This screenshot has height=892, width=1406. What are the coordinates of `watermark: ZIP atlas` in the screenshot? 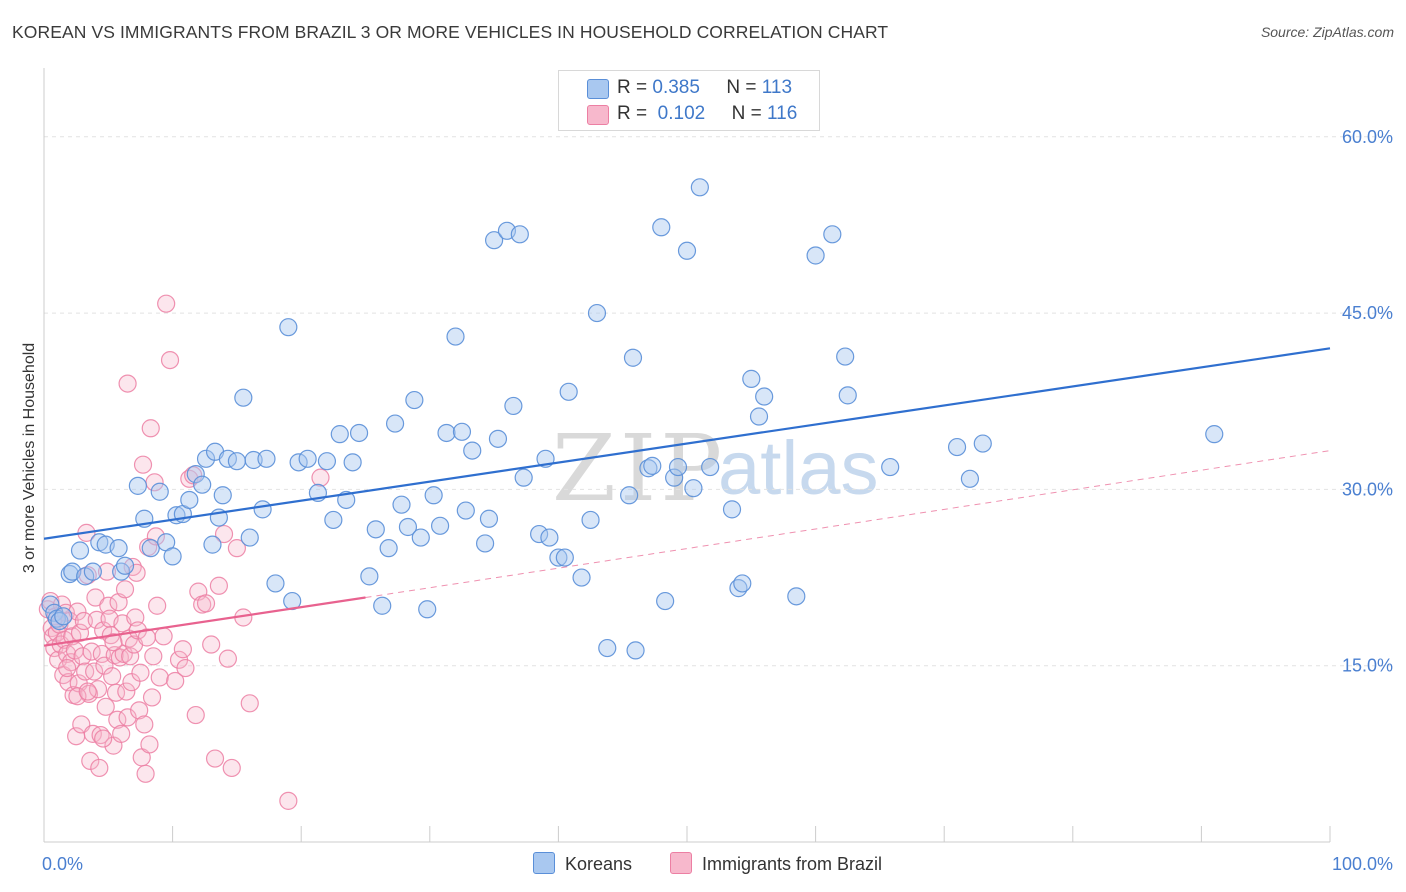 It's located at (715, 468).